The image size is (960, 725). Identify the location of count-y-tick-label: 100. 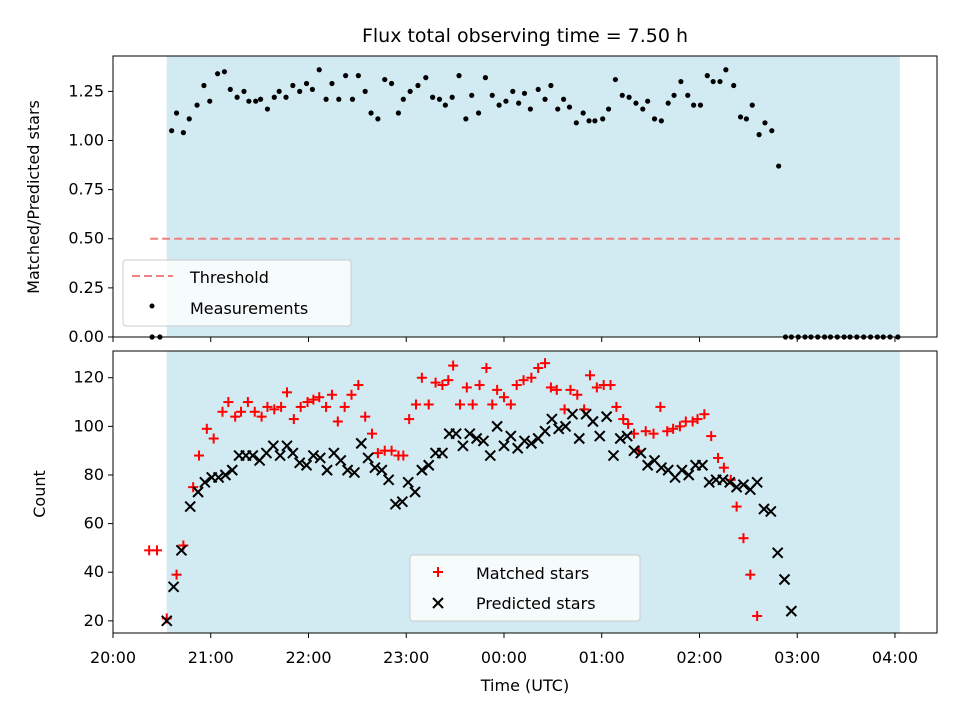
(88, 425).